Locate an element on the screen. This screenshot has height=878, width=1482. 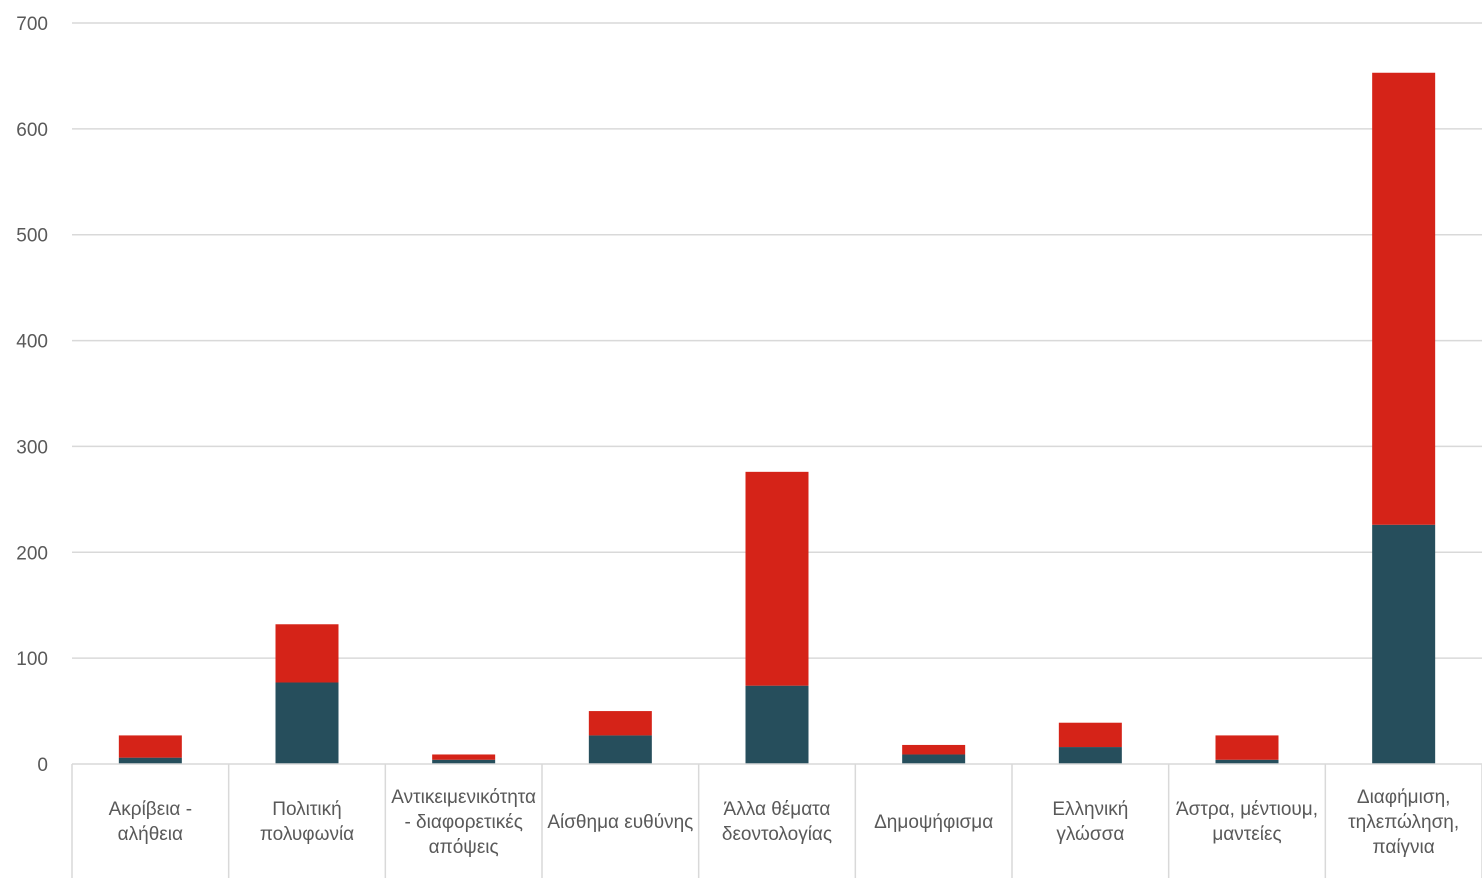
x-category-label: Πολιτική πολυφωνία is located at coordinates (307, 822).